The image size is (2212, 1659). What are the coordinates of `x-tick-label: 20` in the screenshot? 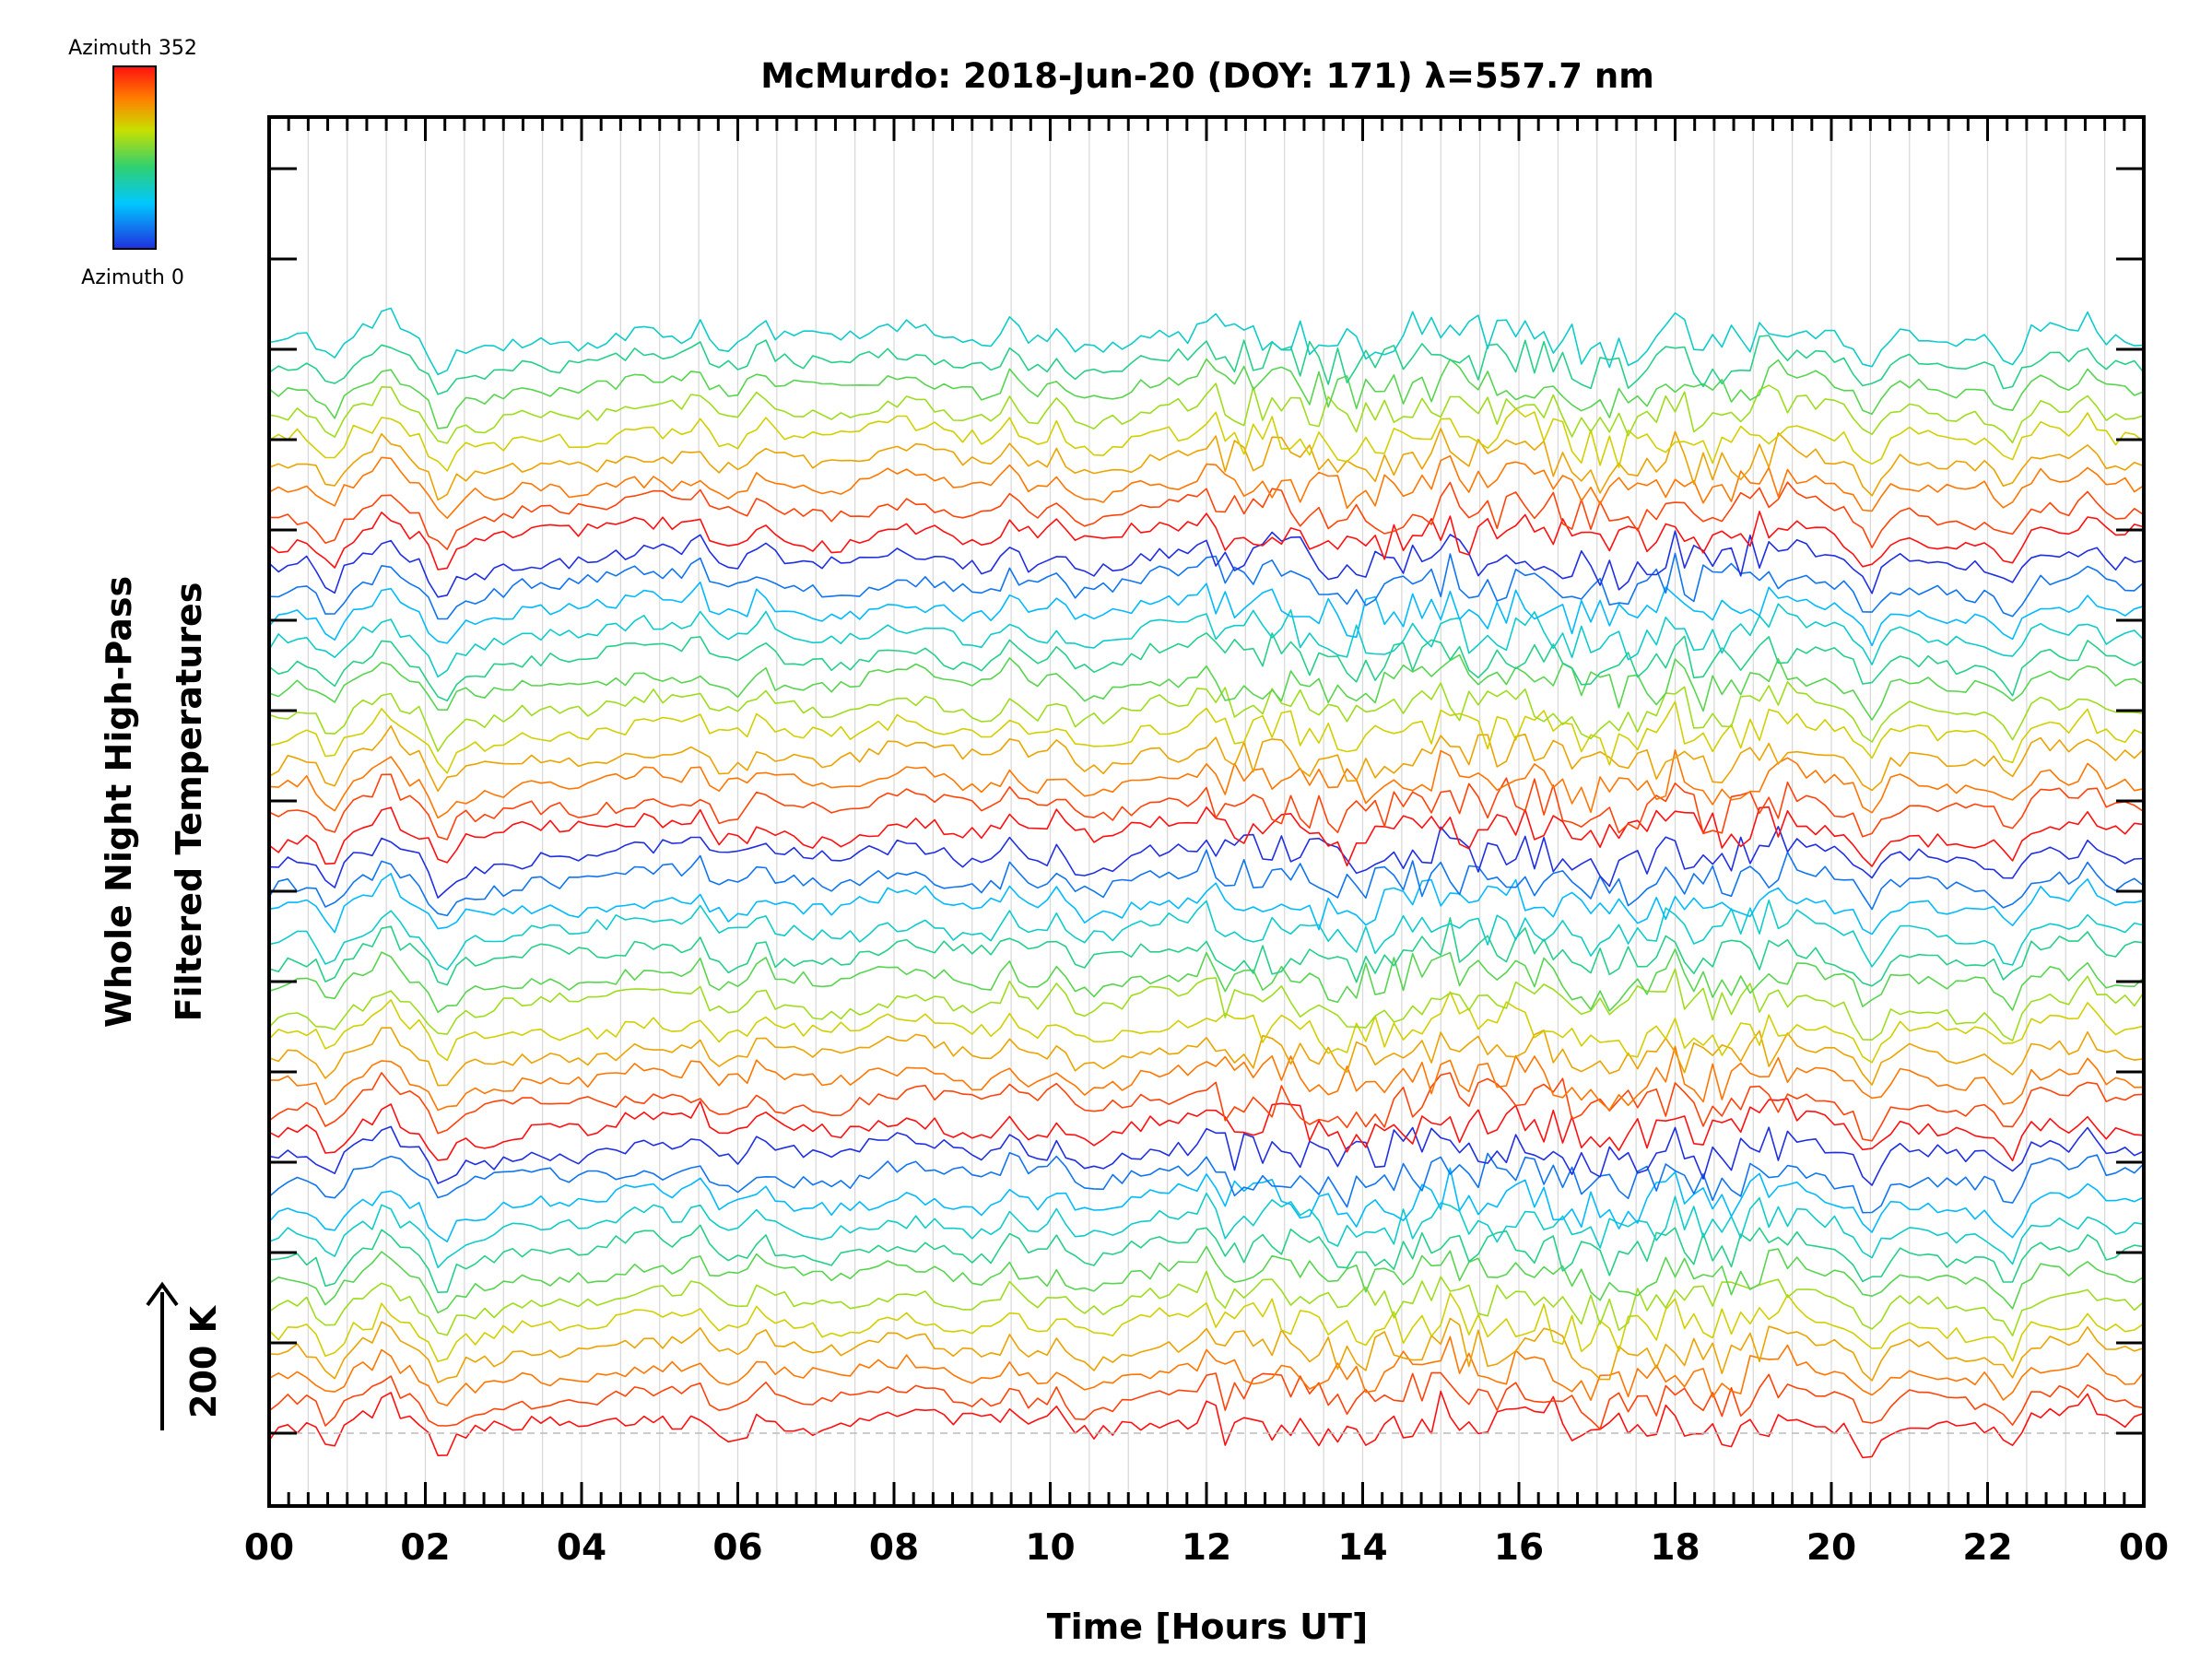 It's located at (1831, 1548).